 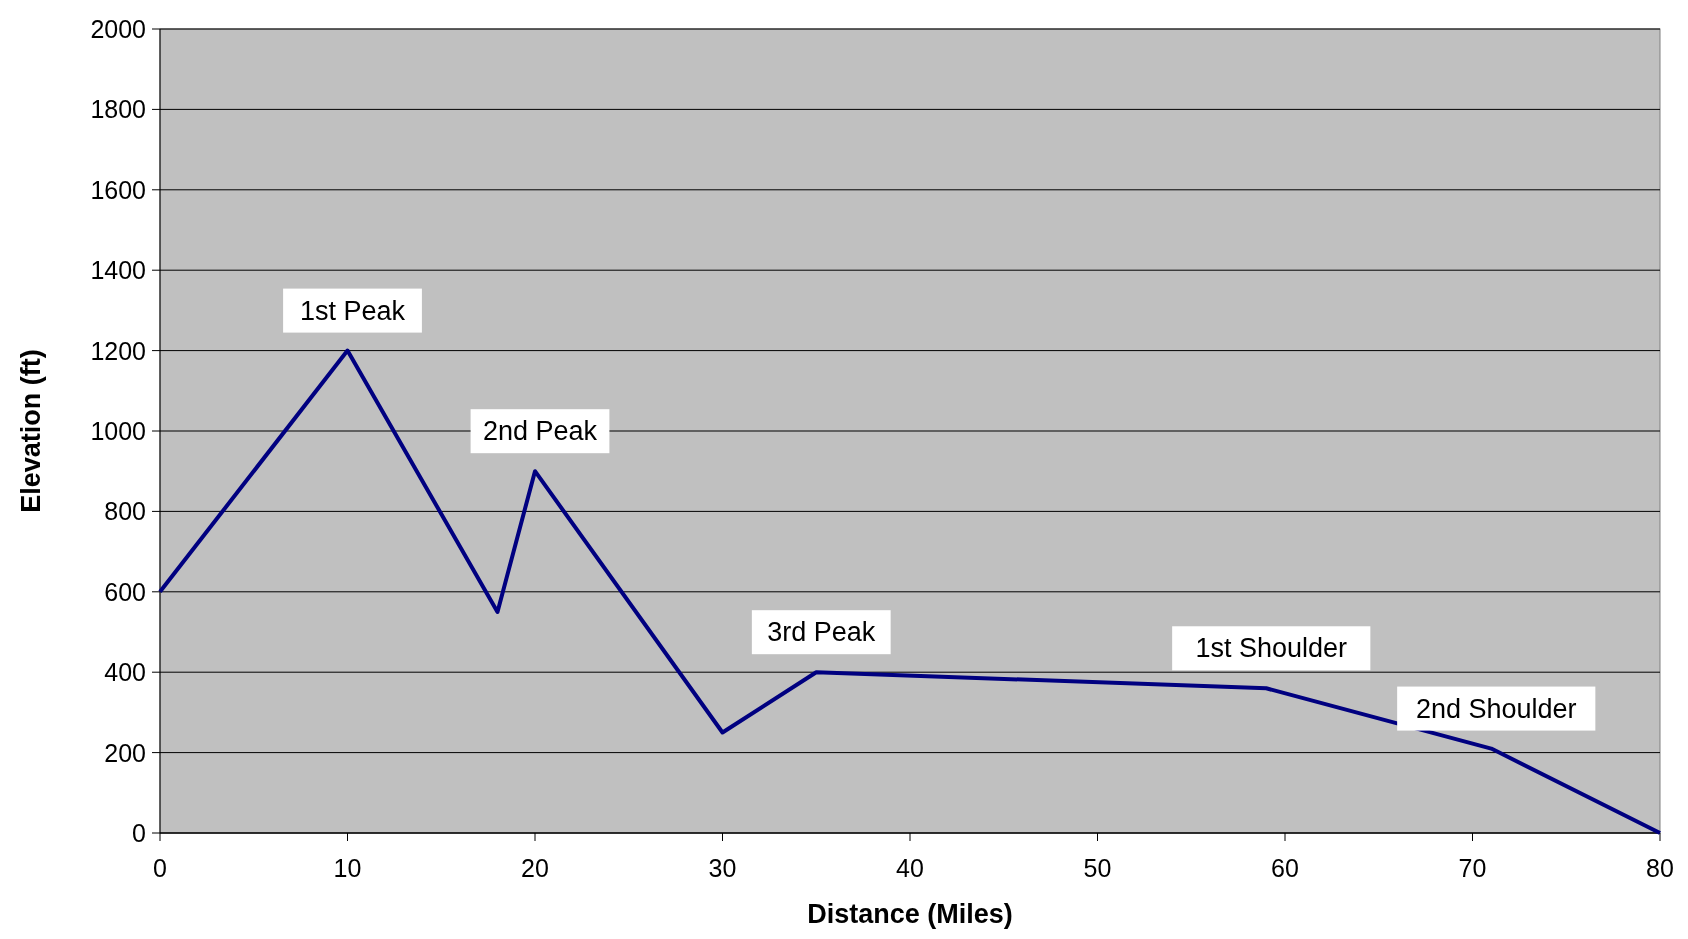 I want to click on annotation: 1st Shoulder, so click(x=1271, y=648).